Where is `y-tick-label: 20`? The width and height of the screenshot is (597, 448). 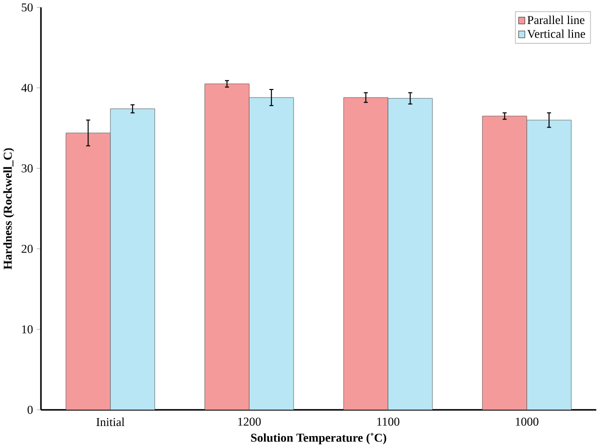
y-tick-label: 20 is located at coordinates (27, 249).